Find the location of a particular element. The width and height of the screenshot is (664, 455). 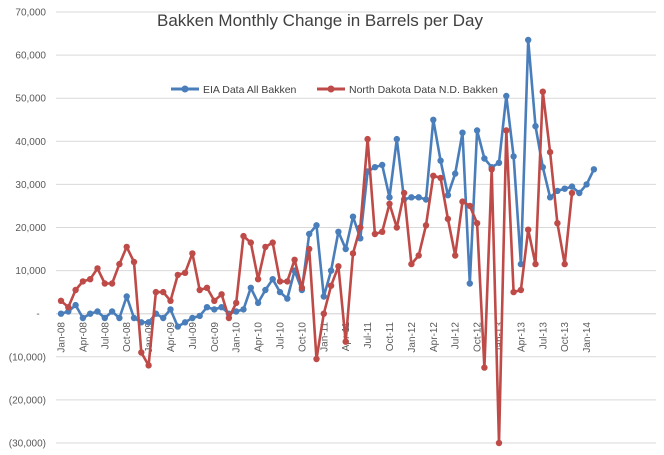

chart-title: Bakken Monthly Change in Barrels per Day is located at coordinates (320, 20).